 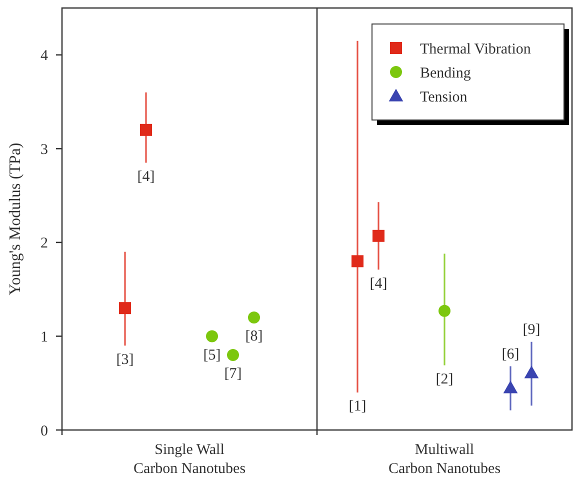 What do you see at coordinates (44, 56) in the screenshot?
I see `y-tick-label: 4` at bounding box center [44, 56].